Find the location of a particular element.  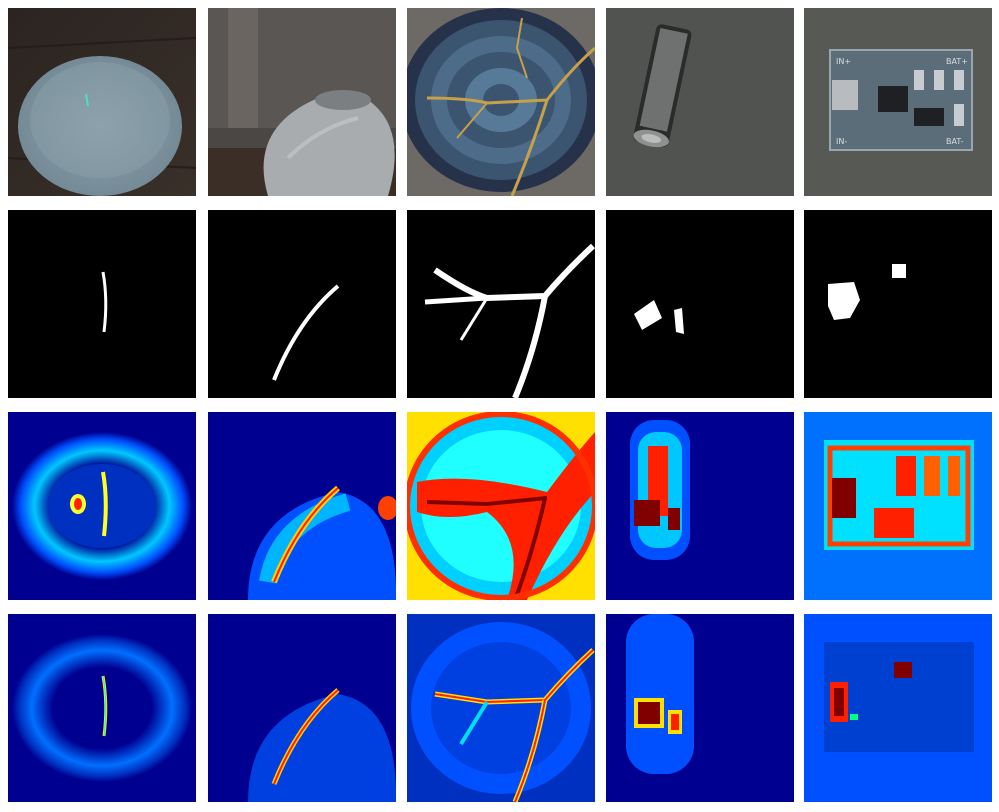

photo-vase is located at coordinates (302, 102).